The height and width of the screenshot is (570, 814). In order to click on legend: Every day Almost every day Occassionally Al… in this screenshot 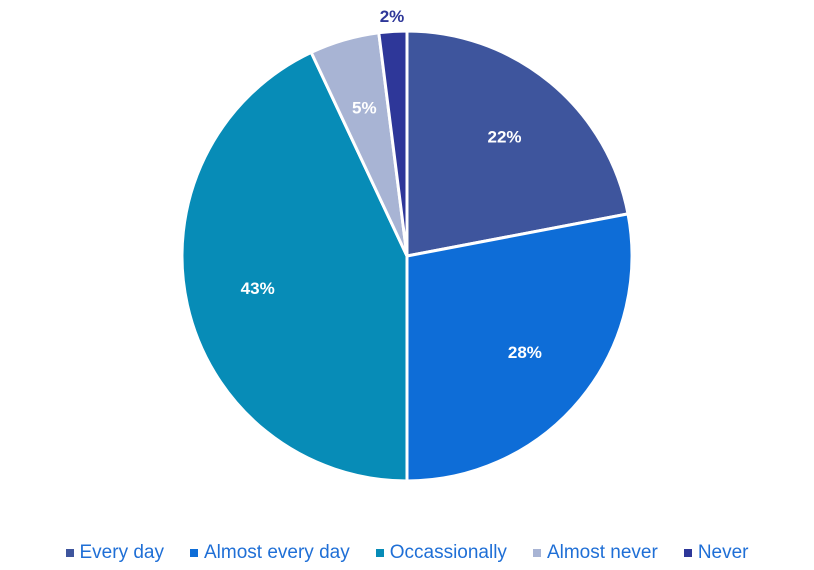, I will do `click(407, 553)`.